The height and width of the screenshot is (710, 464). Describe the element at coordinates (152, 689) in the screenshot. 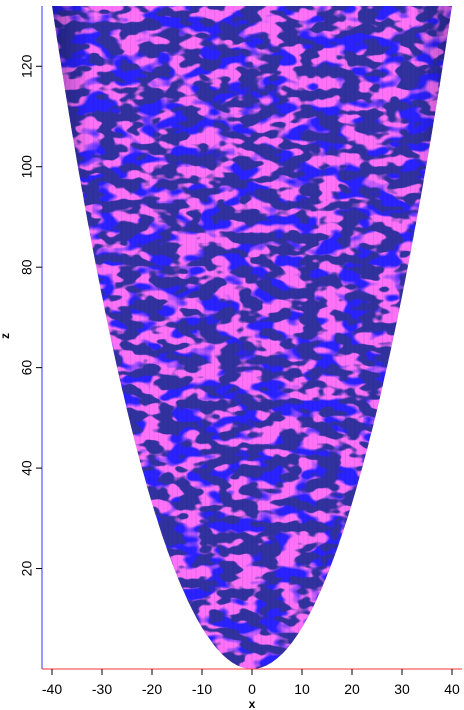

I see `x-tick-label: -20` at that location.